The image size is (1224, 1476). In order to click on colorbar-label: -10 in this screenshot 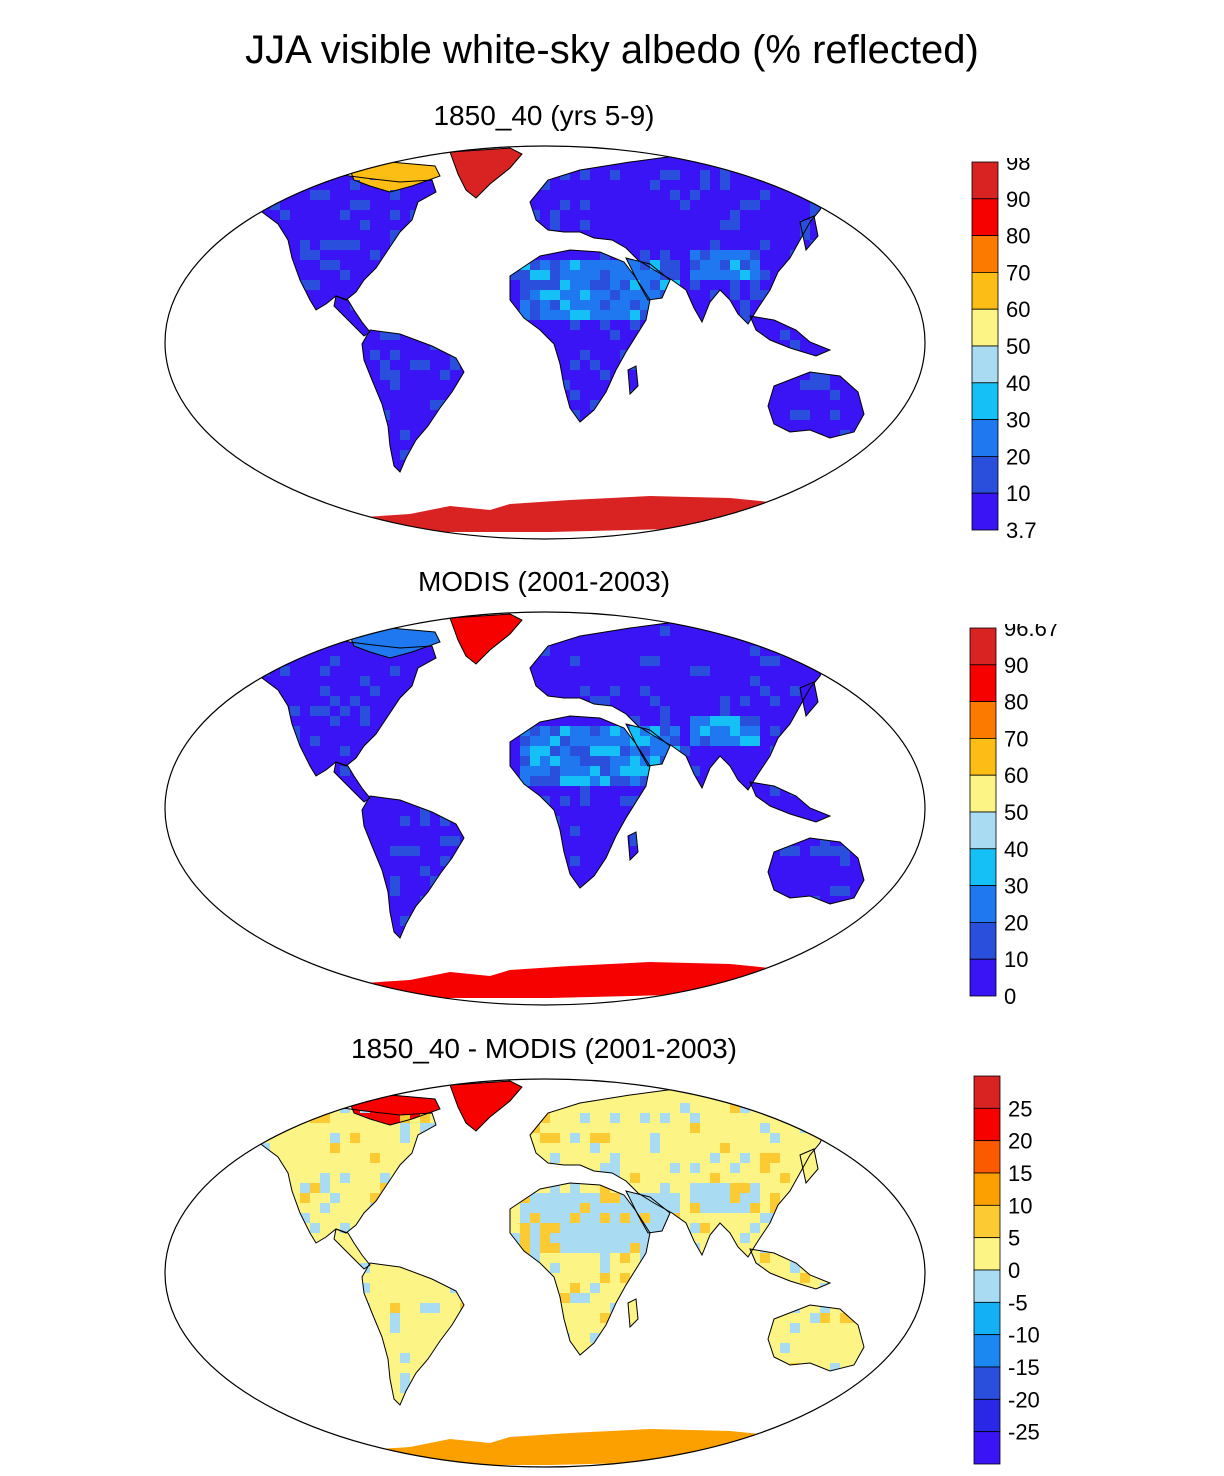, I will do `click(1024, 1335)`.